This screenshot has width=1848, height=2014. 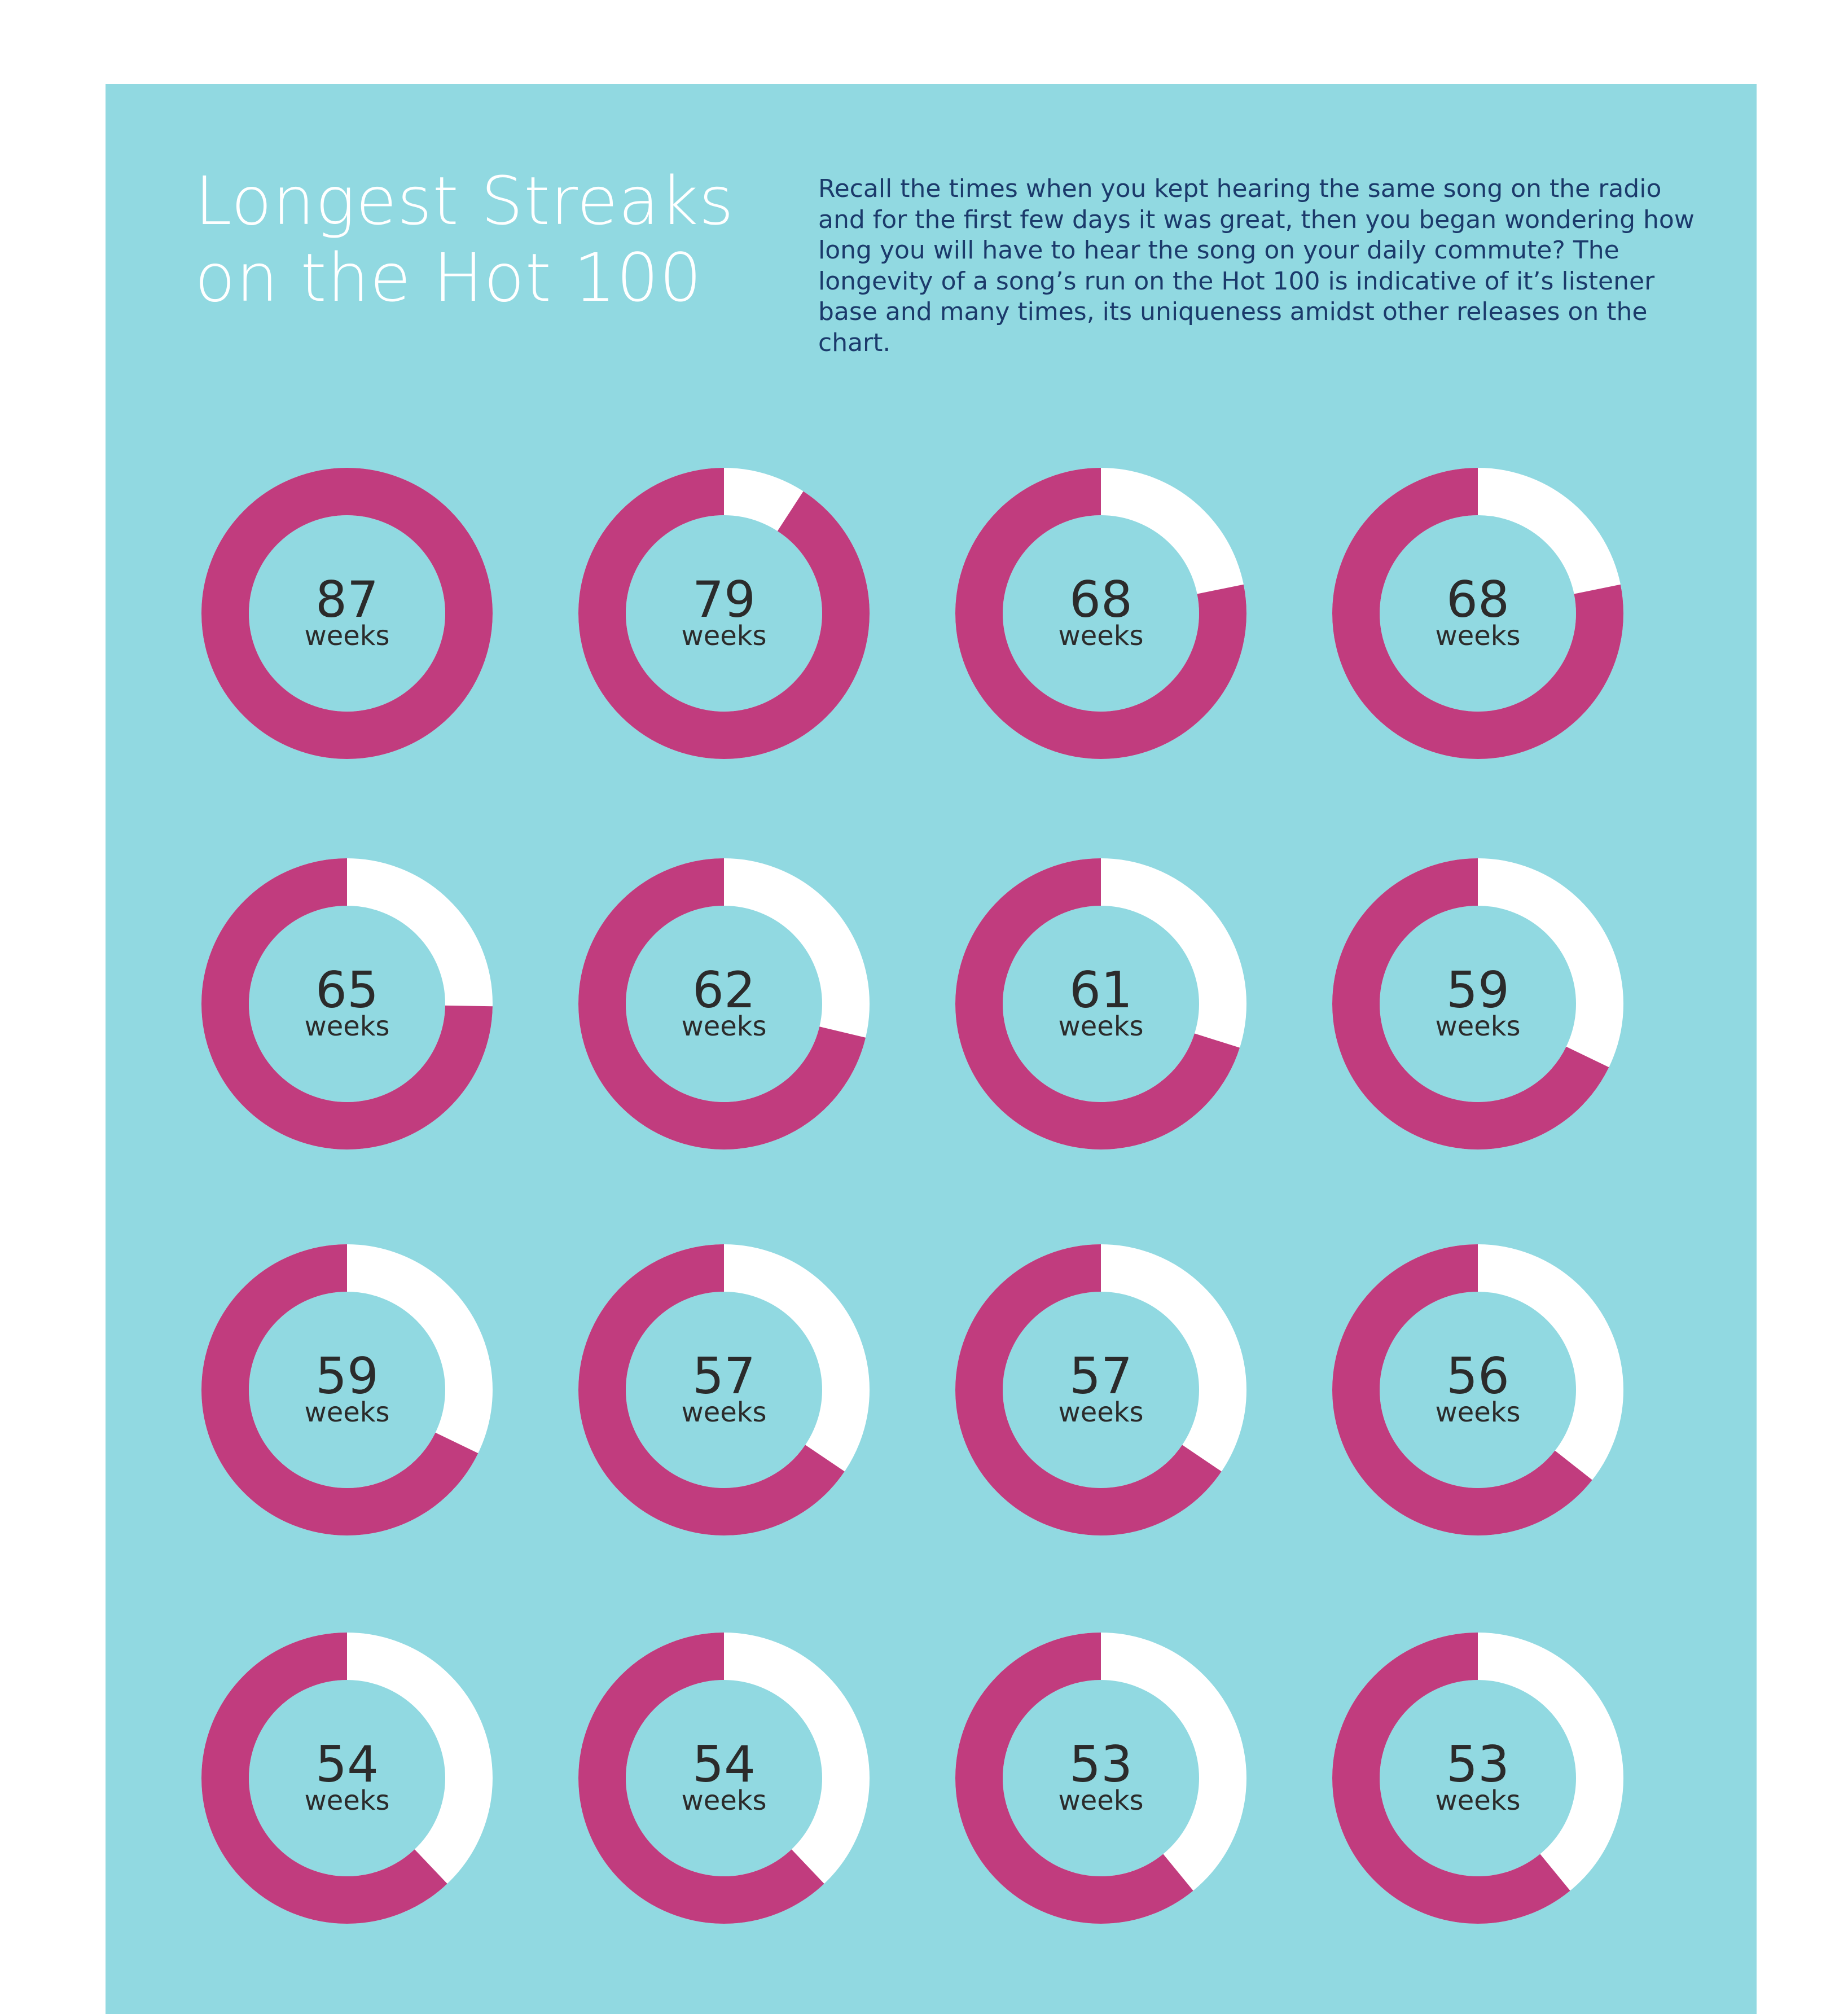 What do you see at coordinates (347, 990) in the screenshot?
I see `donut-value-label: 65` at bounding box center [347, 990].